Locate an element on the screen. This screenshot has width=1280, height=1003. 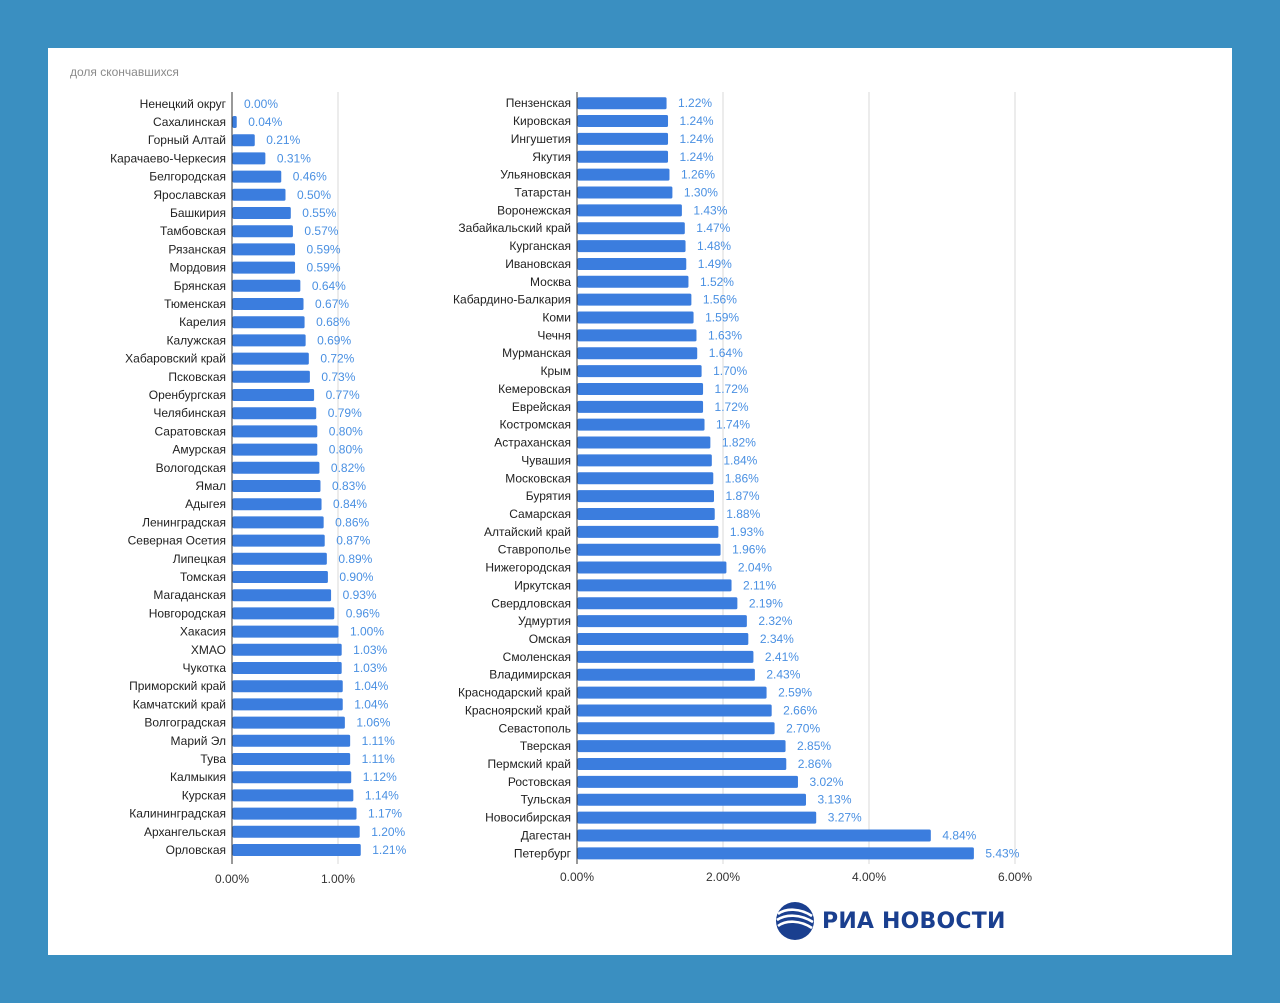
value-label: 1.49% is located at coordinates (715, 264).